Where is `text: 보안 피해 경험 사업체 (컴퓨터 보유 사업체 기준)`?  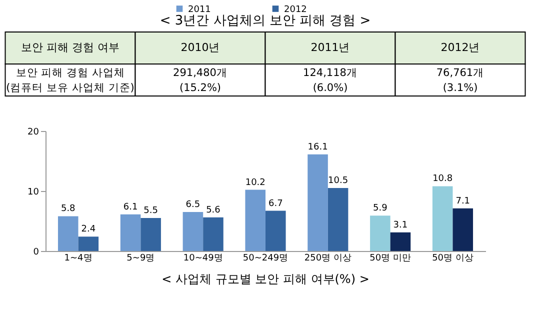
text: 보안 피해 경험 사업체 (컴퓨터 보유 사업체 기준) is located at coordinates (70, 80).